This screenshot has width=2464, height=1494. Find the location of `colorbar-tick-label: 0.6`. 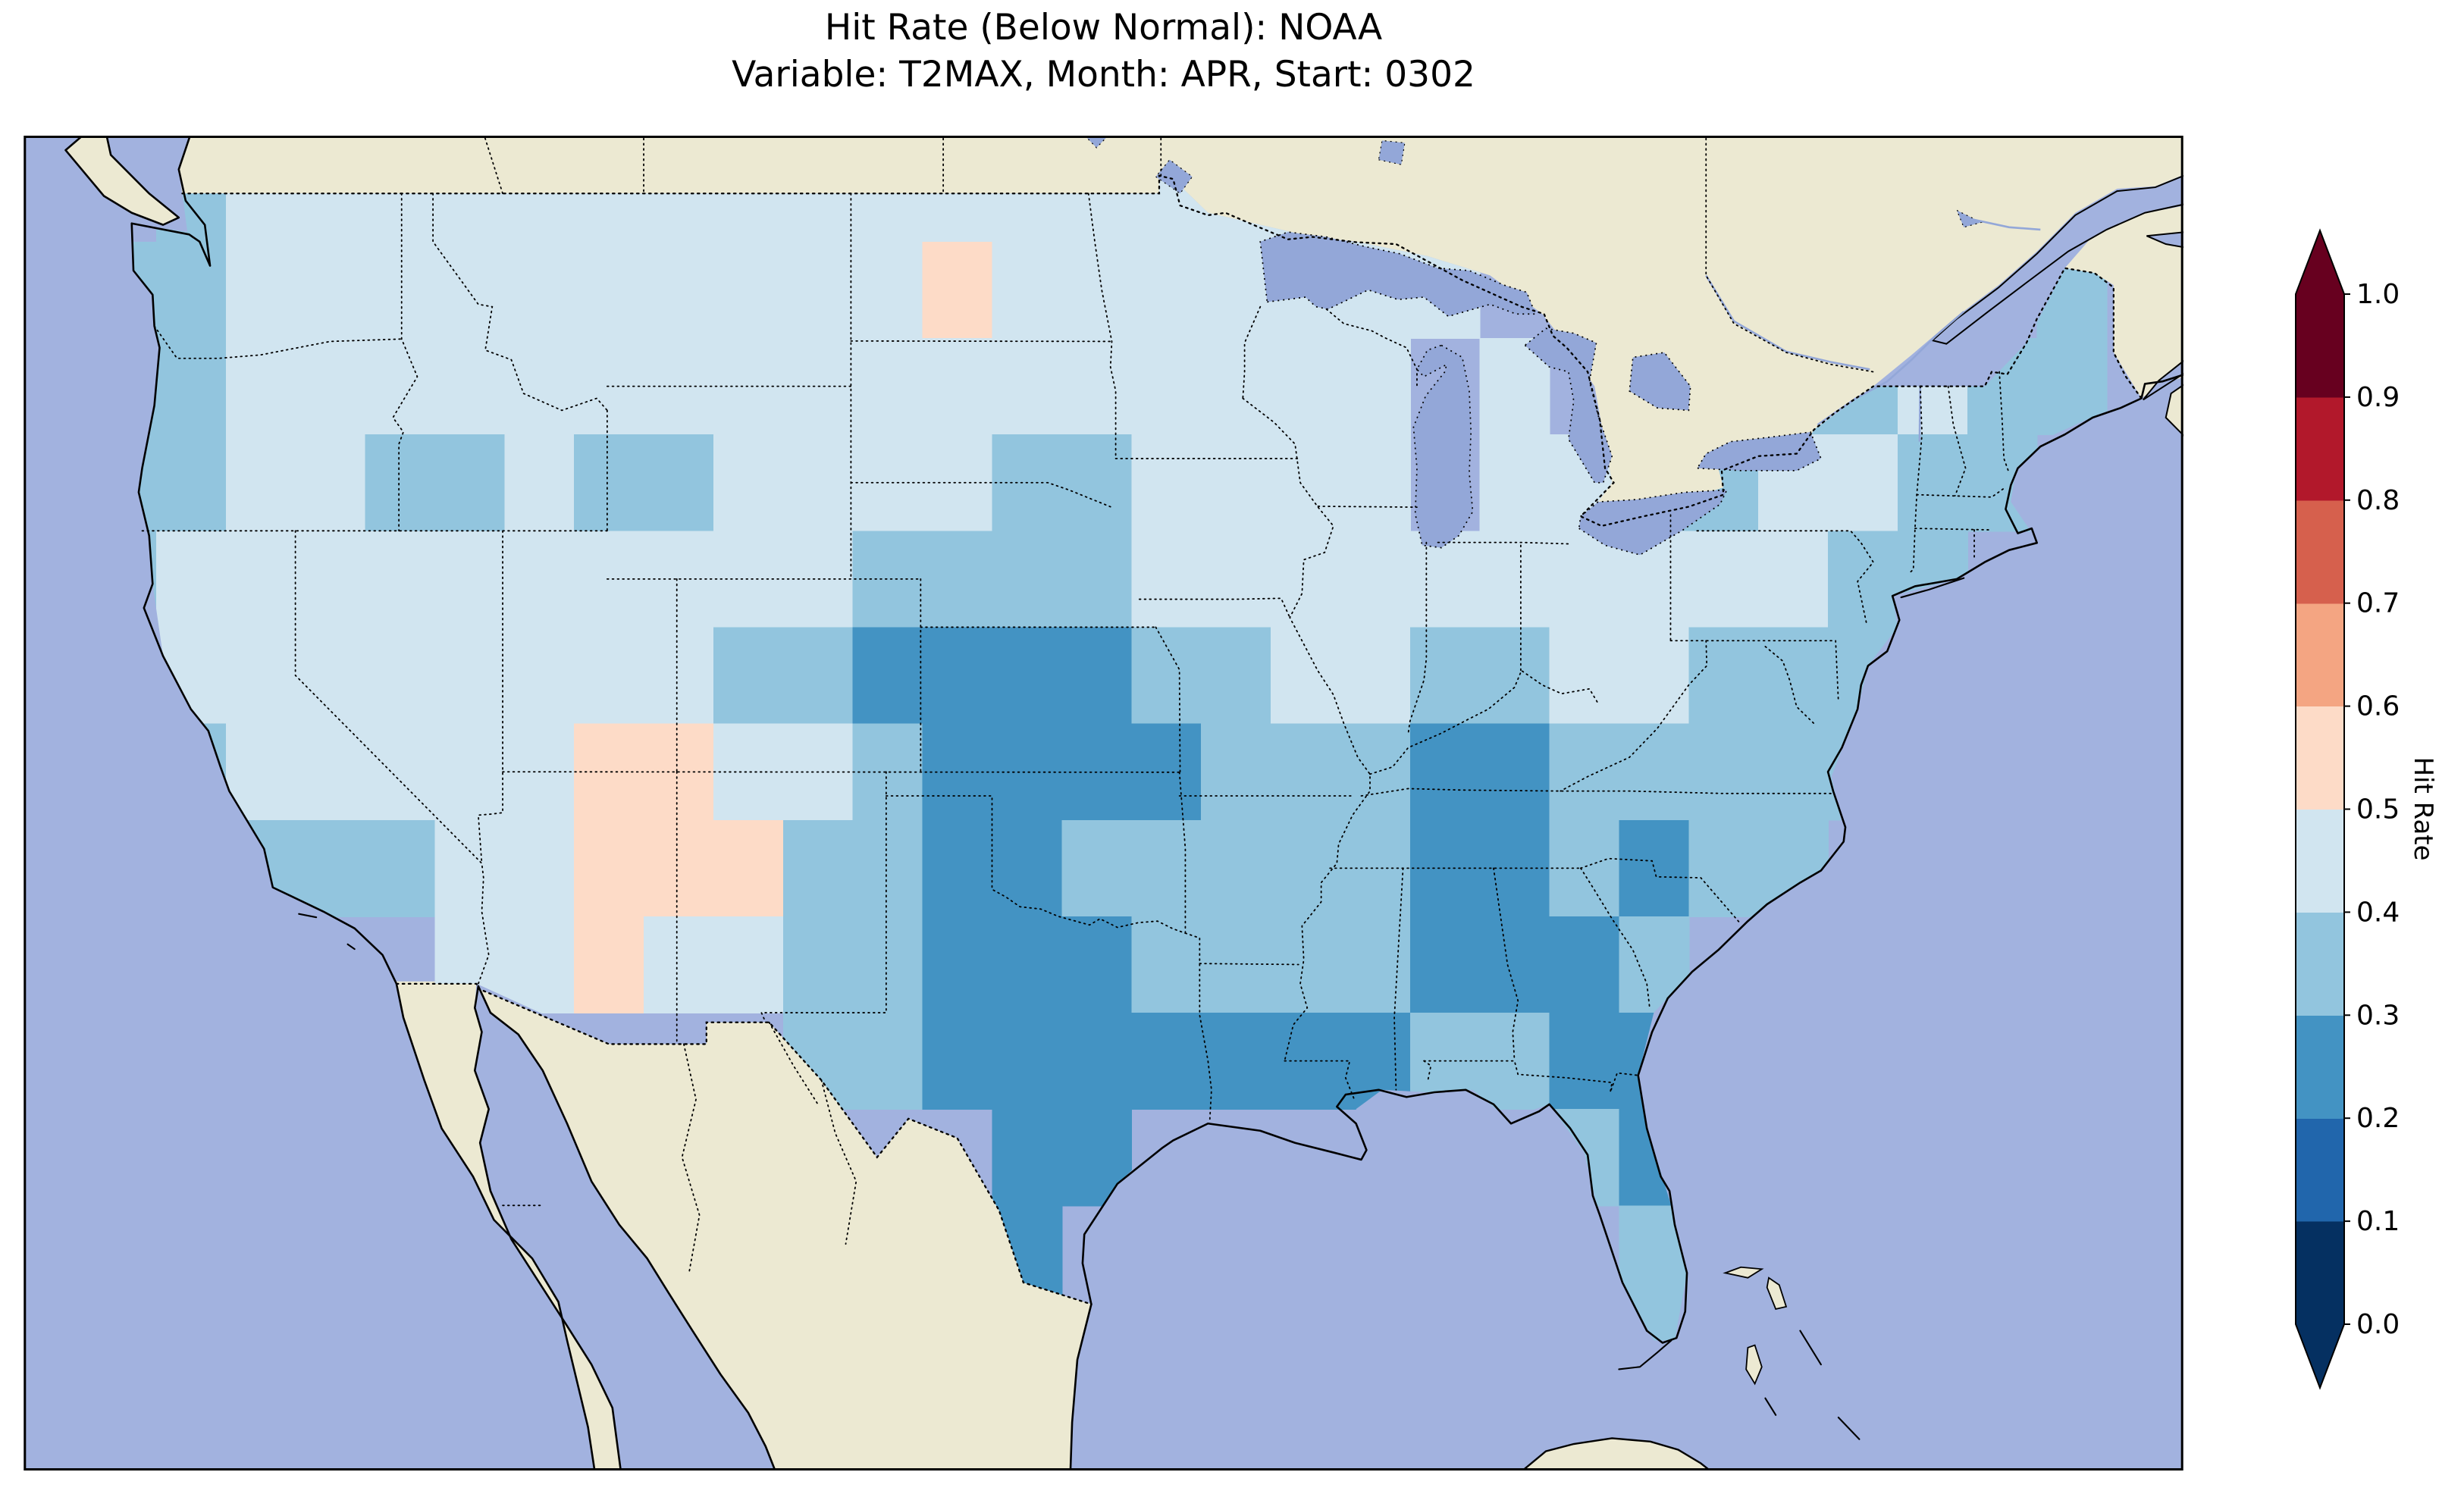

colorbar-tick-label: 0.6 is located at coordinates (2378, 706).